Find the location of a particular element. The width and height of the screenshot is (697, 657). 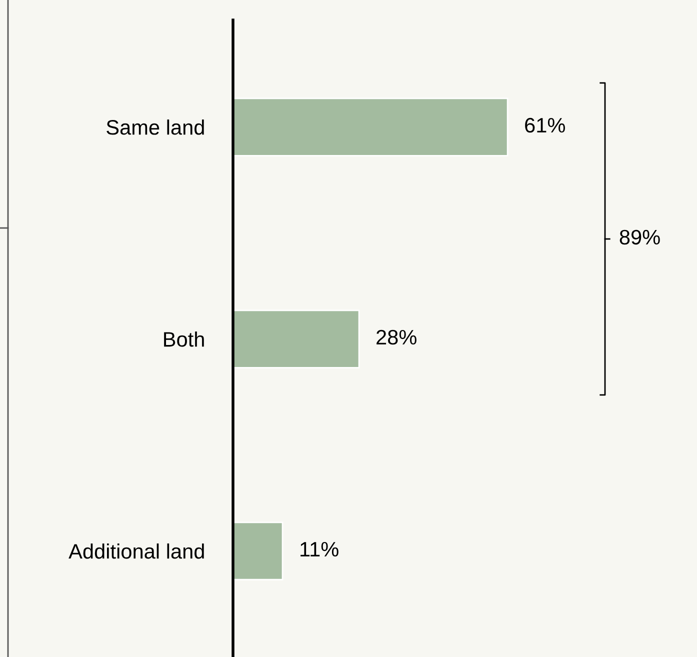

data-label: 28% is located at coordinates (396, 337).